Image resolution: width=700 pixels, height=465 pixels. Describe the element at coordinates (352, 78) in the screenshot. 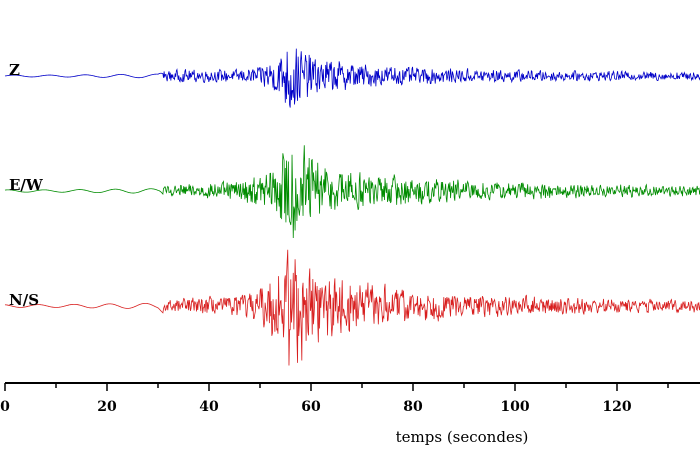

I see `trace-z` at that location.